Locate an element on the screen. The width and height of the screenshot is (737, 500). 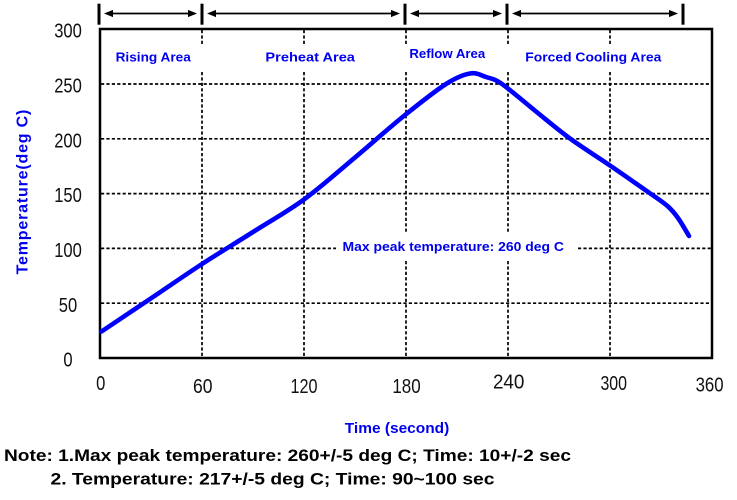
svg-text: 240 is located at coordinates (509, 382).